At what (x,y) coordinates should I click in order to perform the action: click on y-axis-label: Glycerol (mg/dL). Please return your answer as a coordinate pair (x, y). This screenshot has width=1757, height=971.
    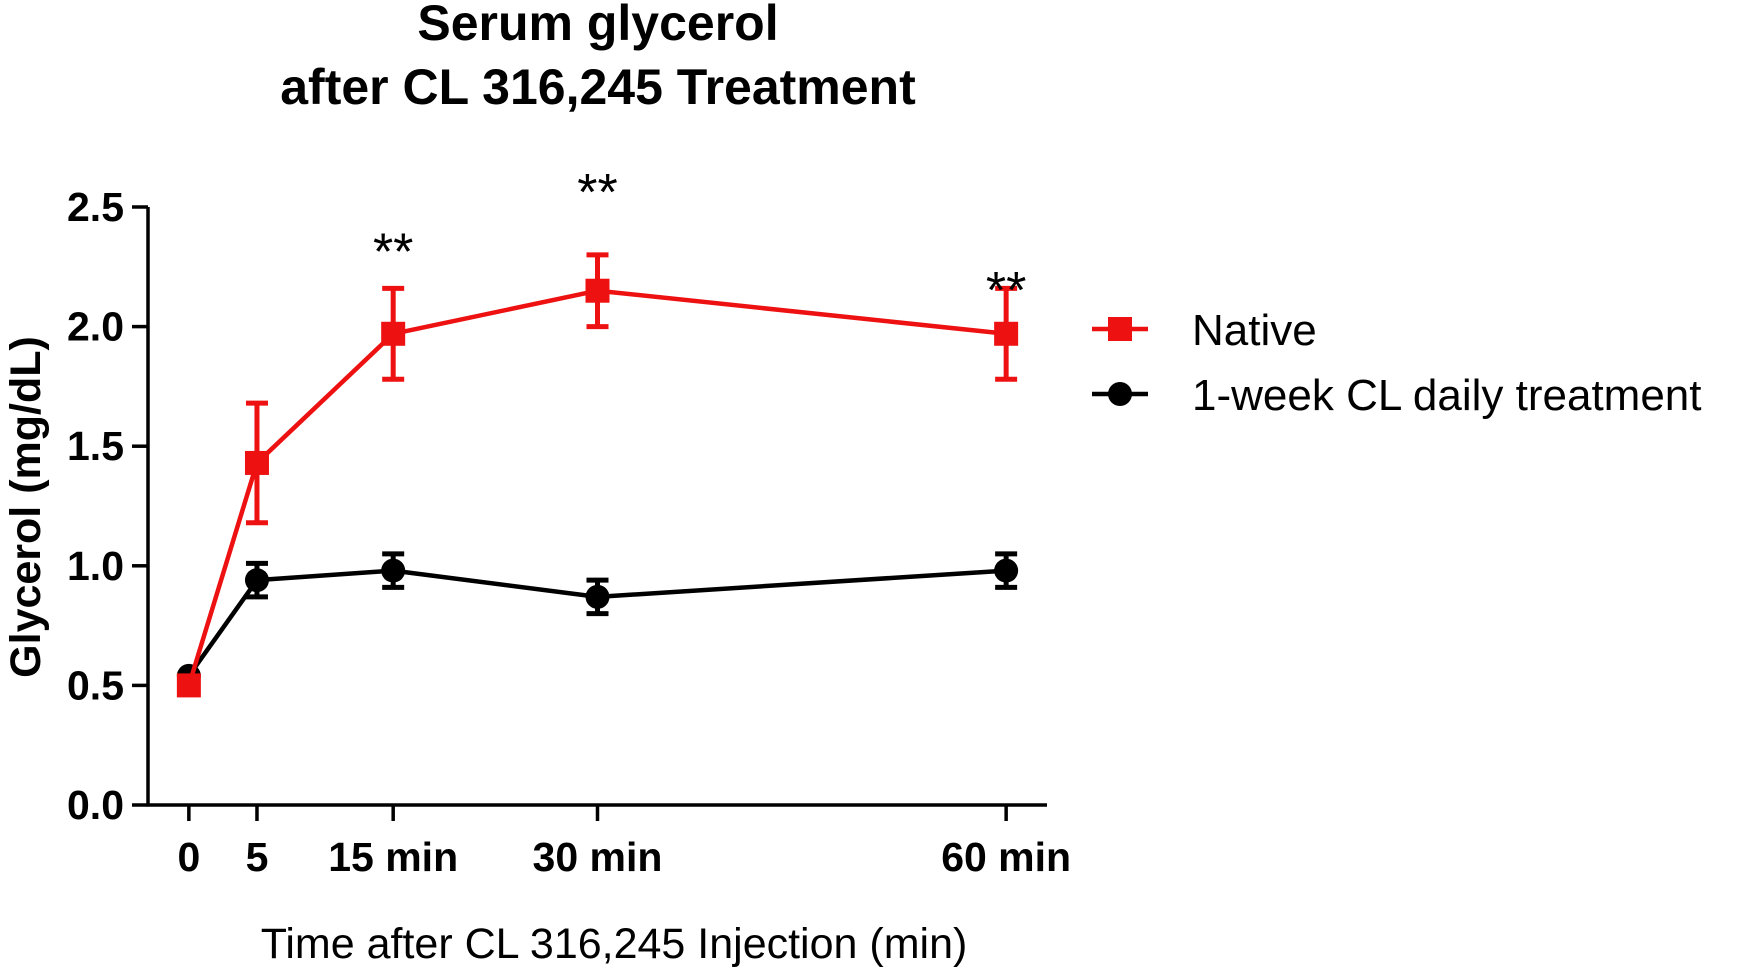
    Looking at the image, I should click on (26, 507).